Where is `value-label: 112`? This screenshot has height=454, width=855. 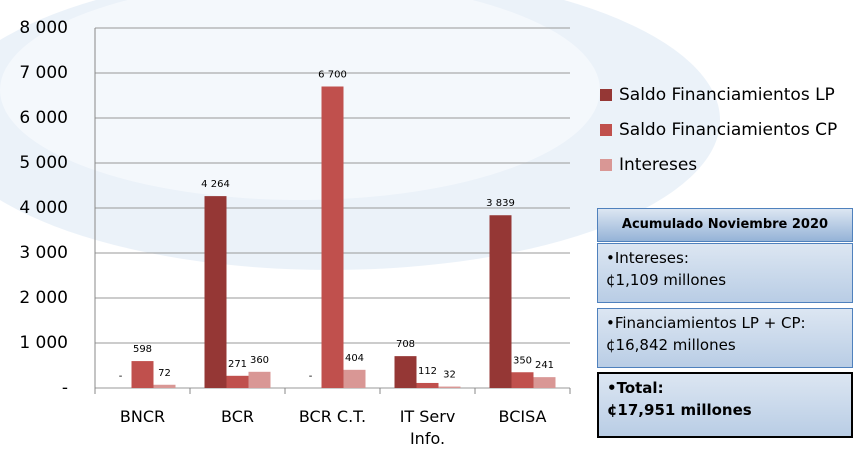 value-label: 112 is located at coordinates (427, 371).